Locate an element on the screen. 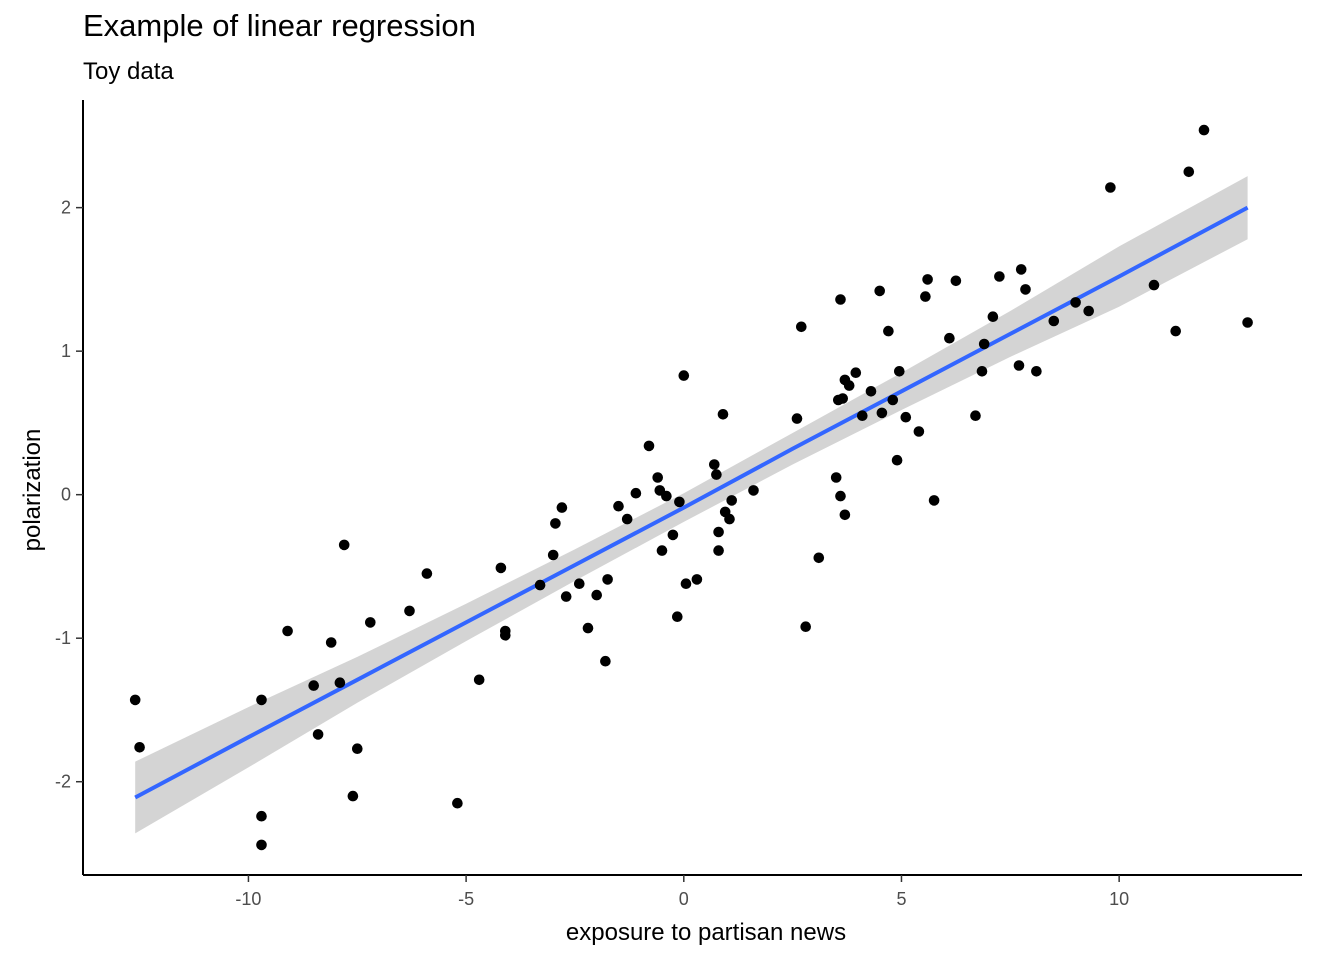 The image size is (1344, 960). y-tick-label: -2 is located at coordinates (63, 782).